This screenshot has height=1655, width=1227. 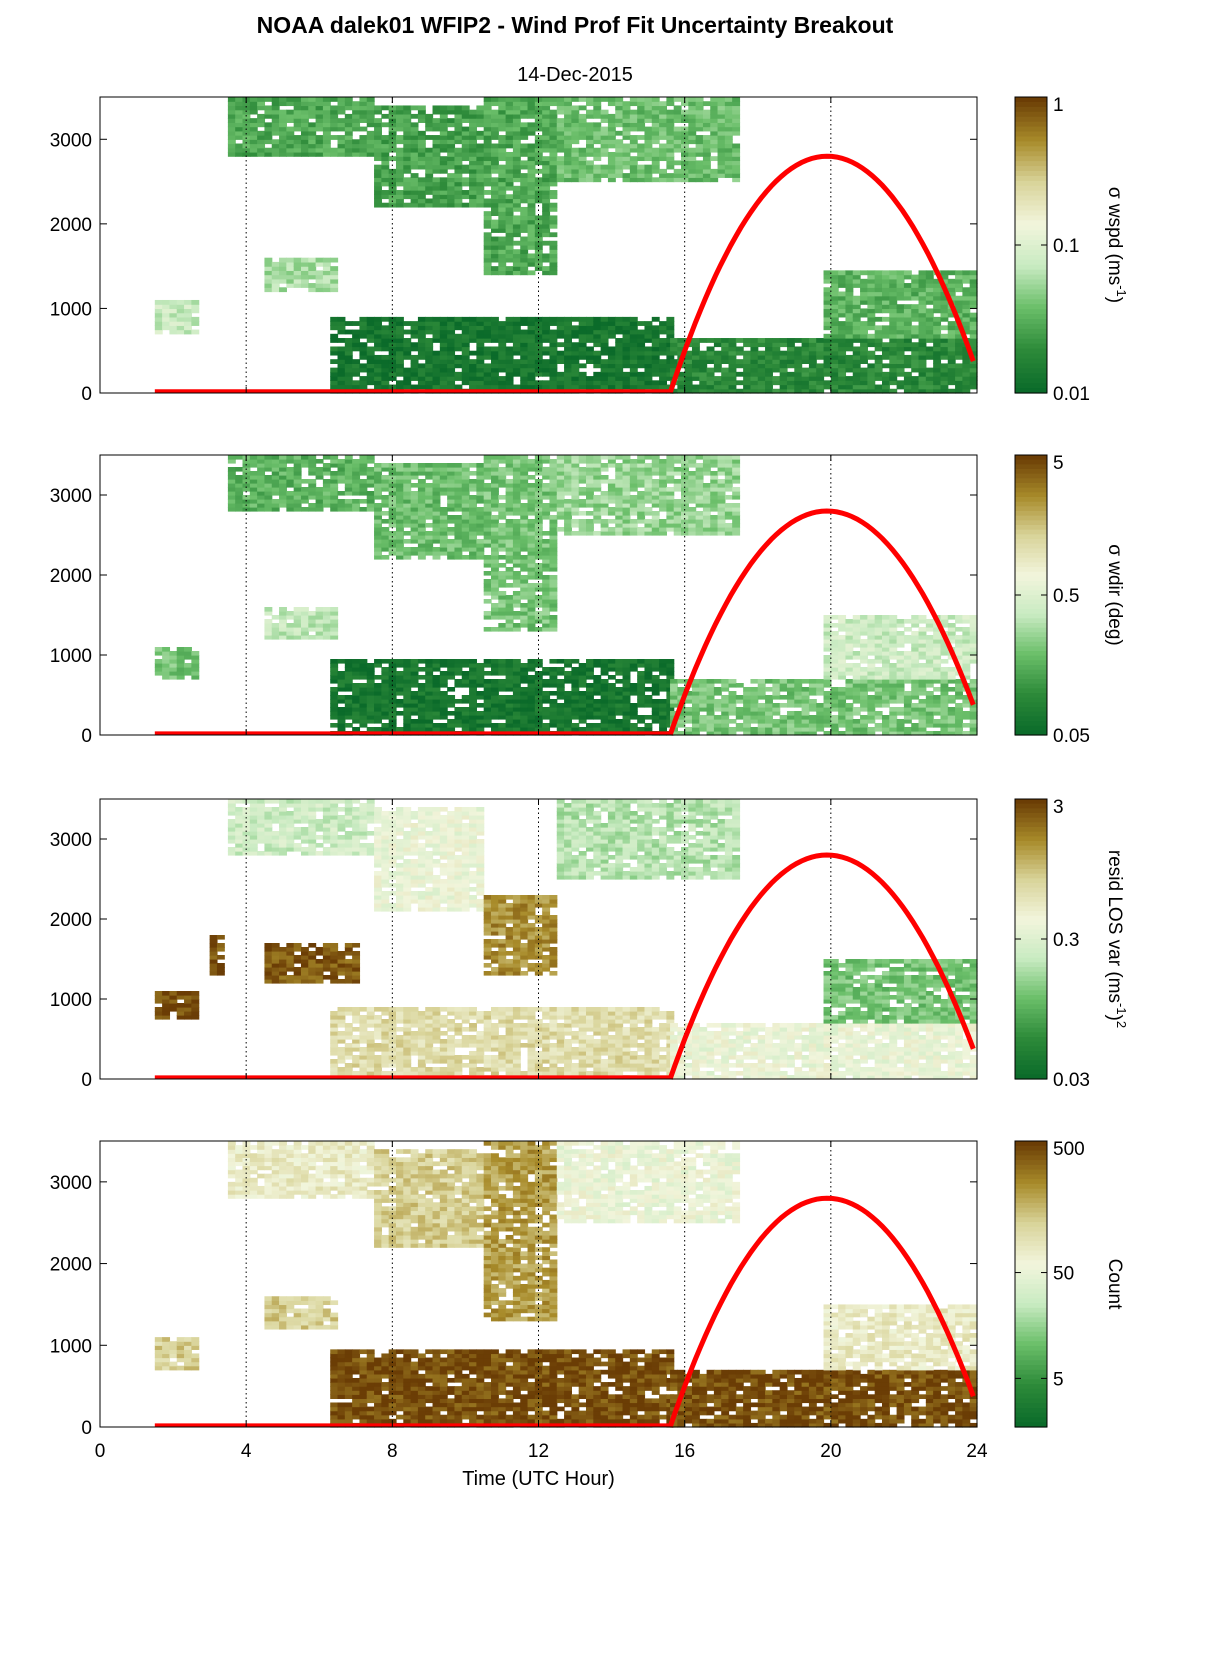 I want to click on colorbar-swatch, so click(x=1031, y=104).